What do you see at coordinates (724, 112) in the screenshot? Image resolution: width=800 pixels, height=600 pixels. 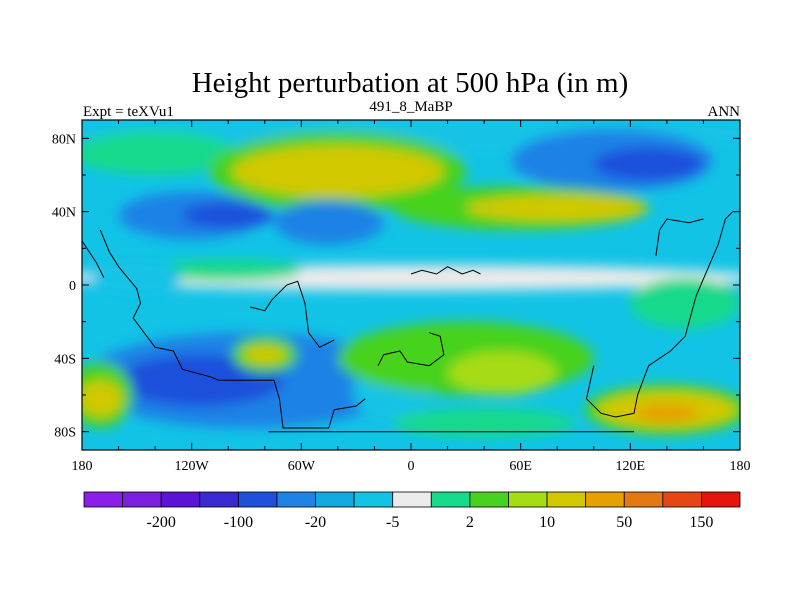 I see `season-label: ANN` at bounding box center [724, 112].